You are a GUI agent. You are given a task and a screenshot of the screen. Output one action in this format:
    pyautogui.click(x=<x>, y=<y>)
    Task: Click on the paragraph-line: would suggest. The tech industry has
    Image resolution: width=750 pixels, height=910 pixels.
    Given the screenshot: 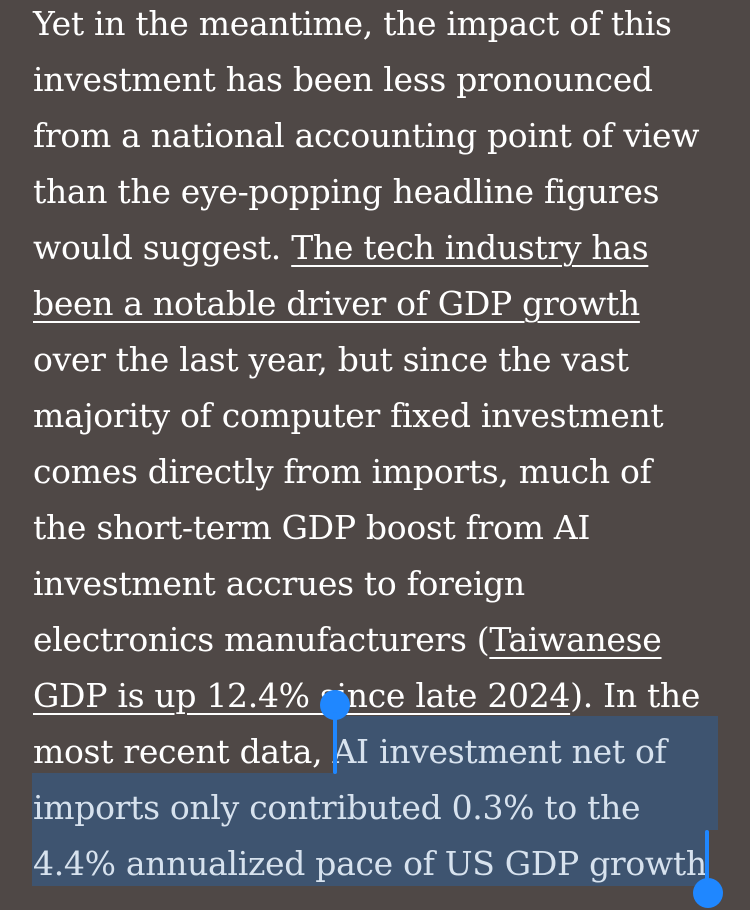 What is the action you would take?
    pyautogui.click(x=341, y=248)
    